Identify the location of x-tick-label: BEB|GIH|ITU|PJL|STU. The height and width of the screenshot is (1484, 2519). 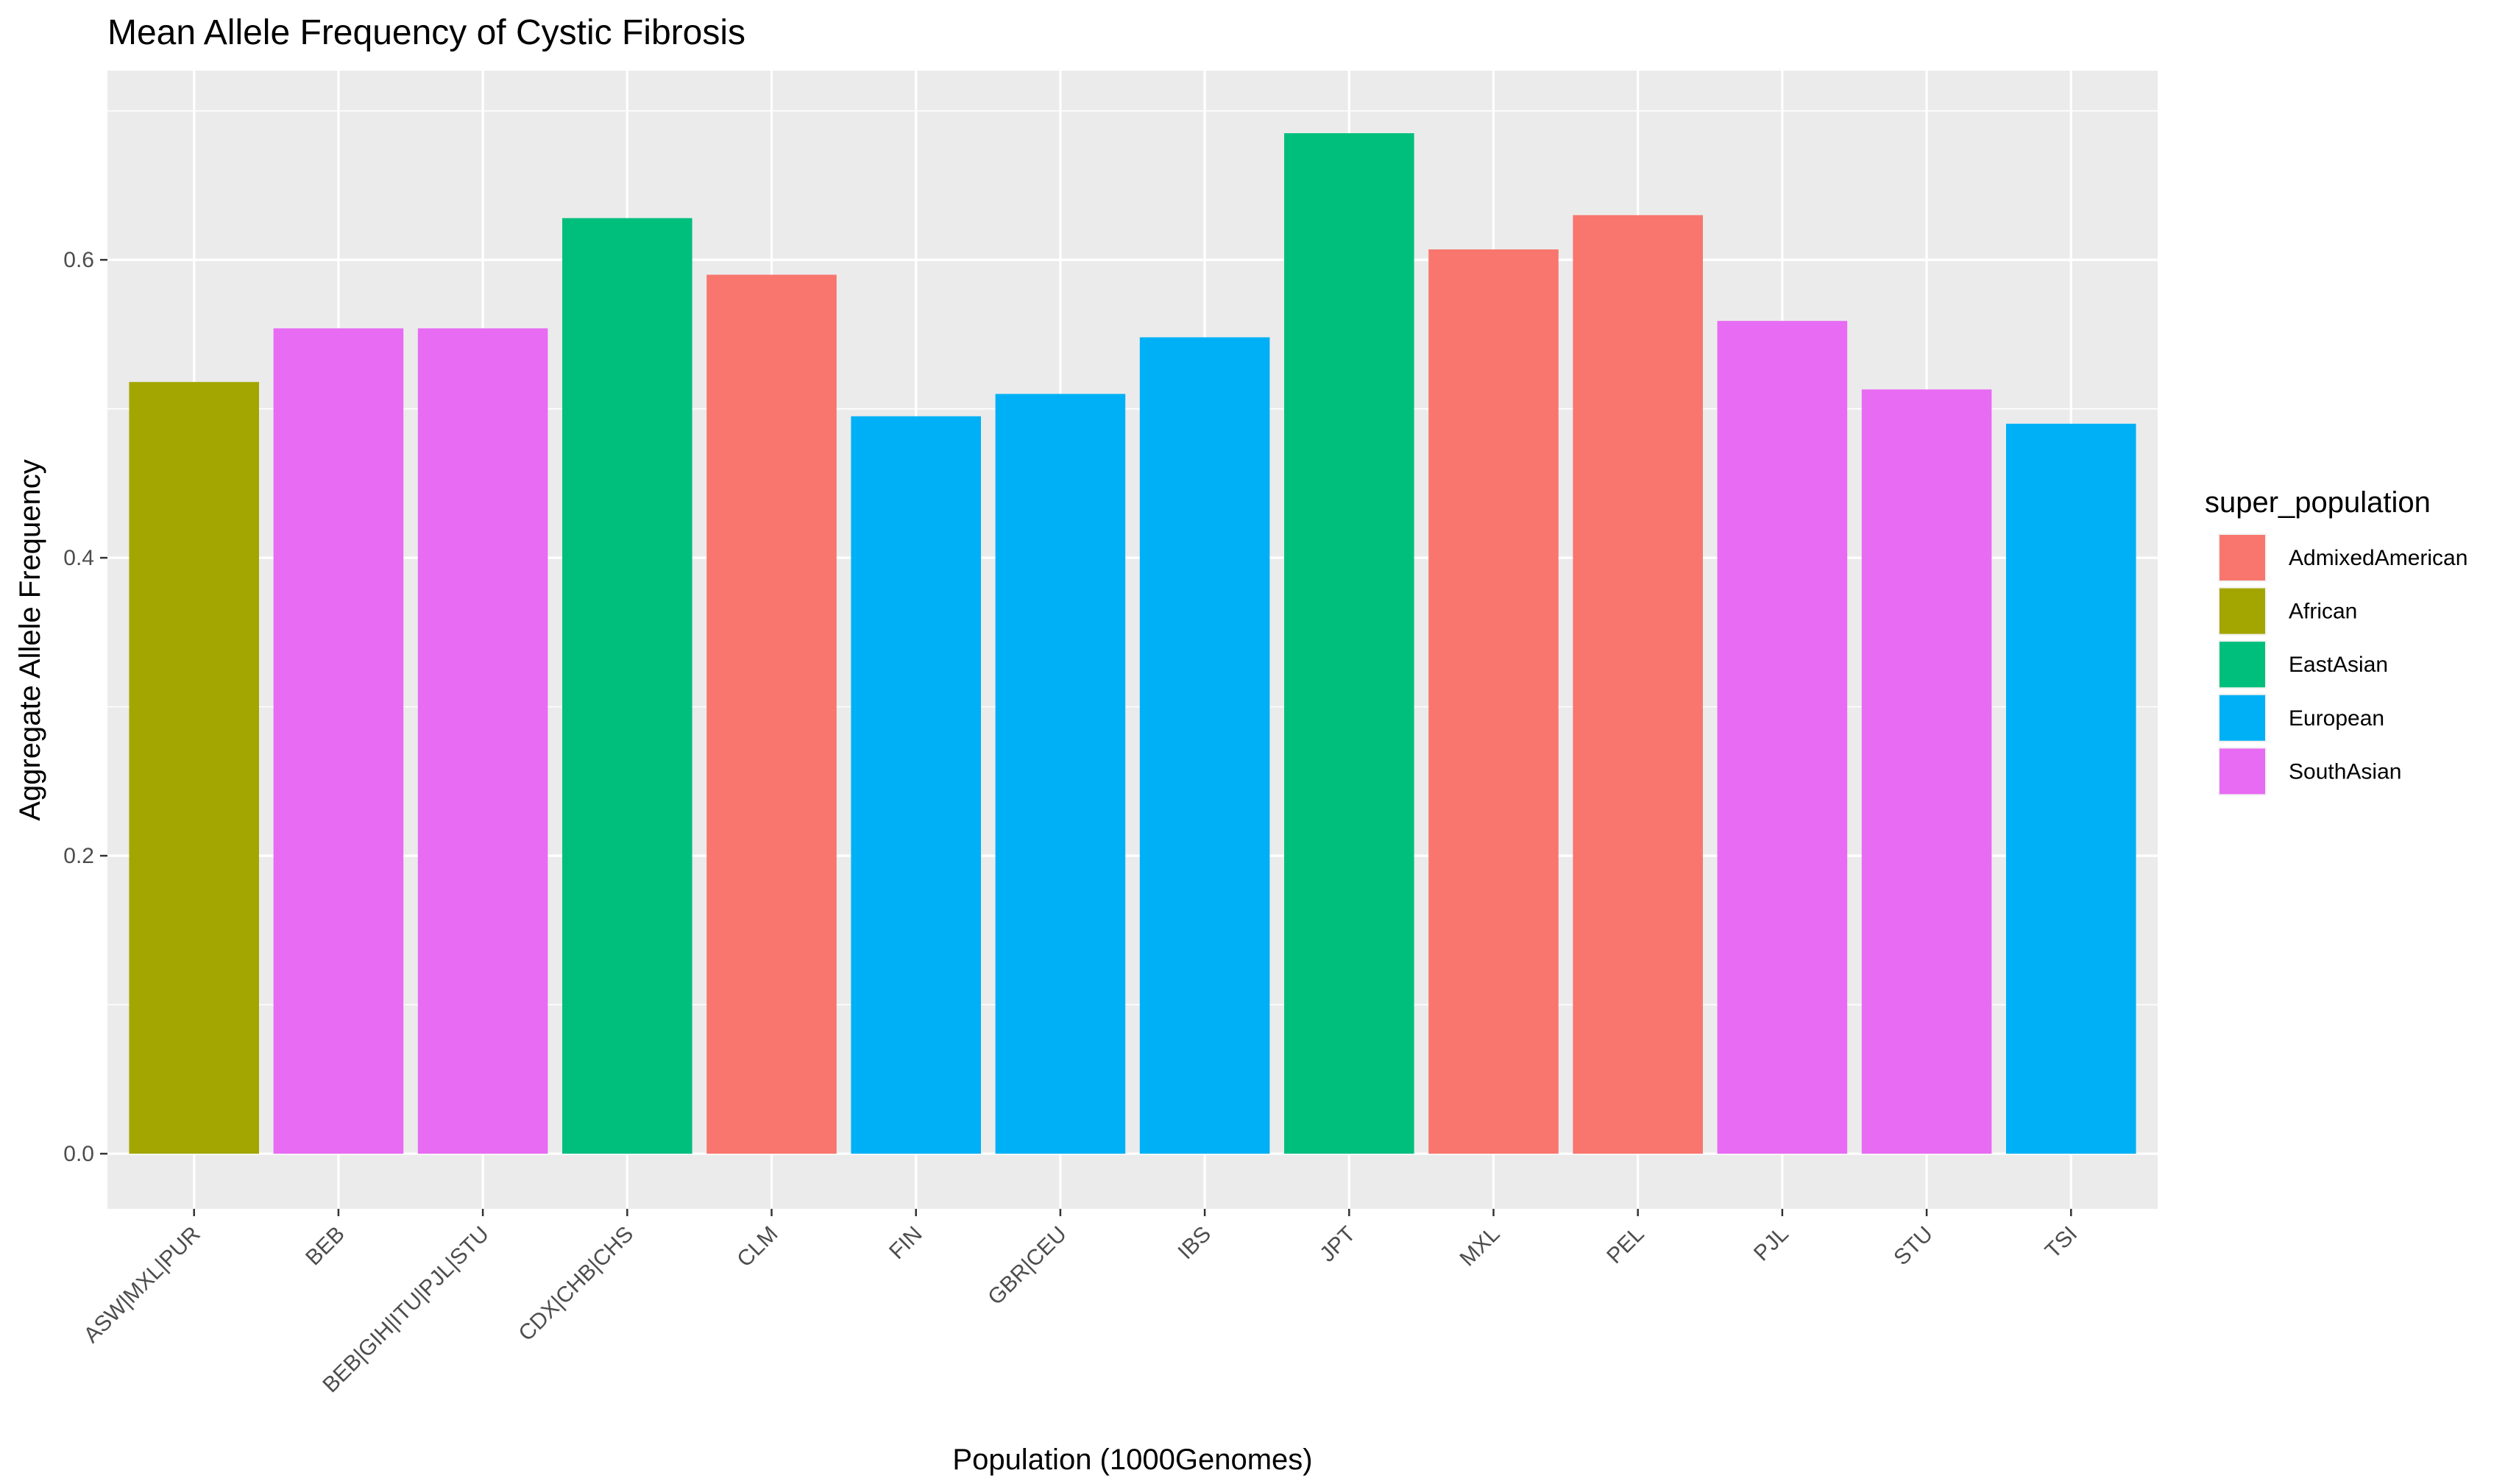
(406, 1310).